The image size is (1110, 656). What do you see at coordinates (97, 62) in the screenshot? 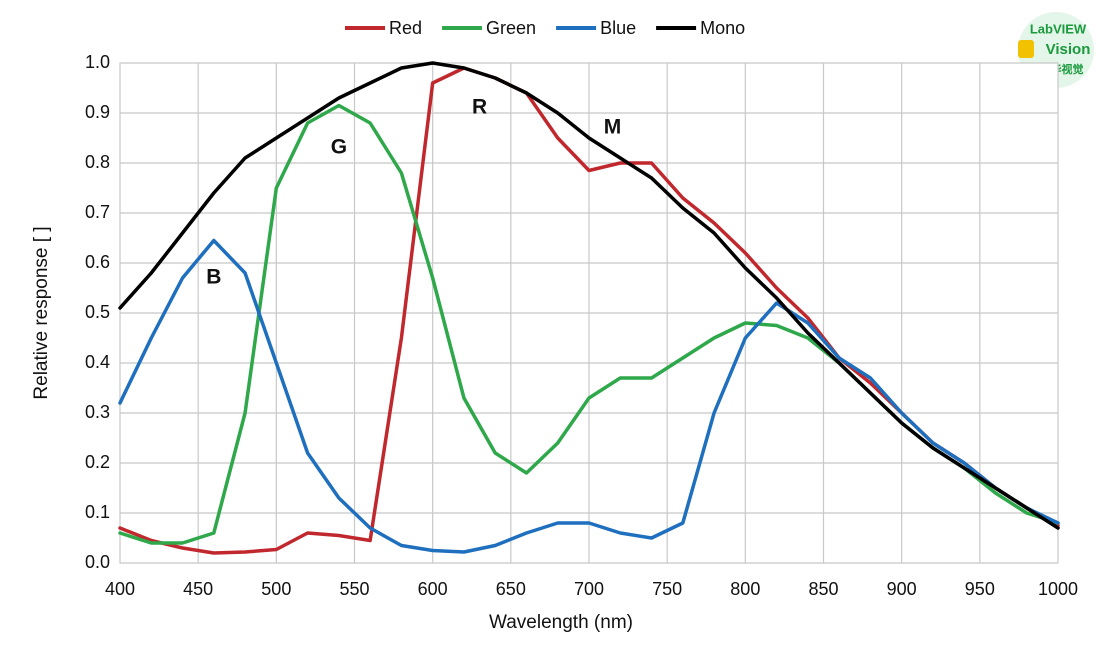
I see `y-tick-label: 1.0` at bounding box center [97, 62].